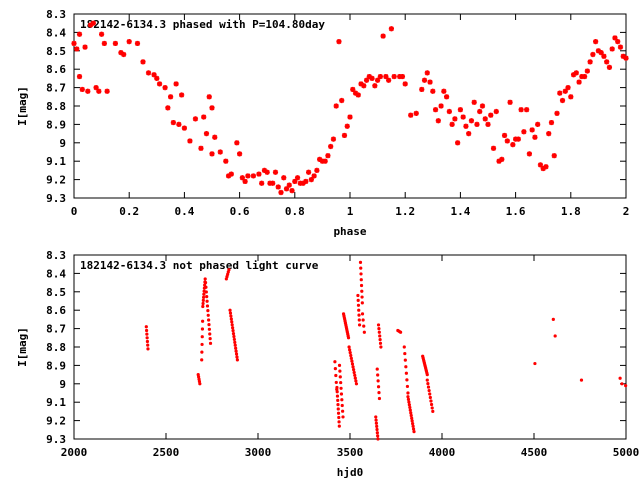  I want to click on phased-y-tick-label: 8.3, so click(56, 14).